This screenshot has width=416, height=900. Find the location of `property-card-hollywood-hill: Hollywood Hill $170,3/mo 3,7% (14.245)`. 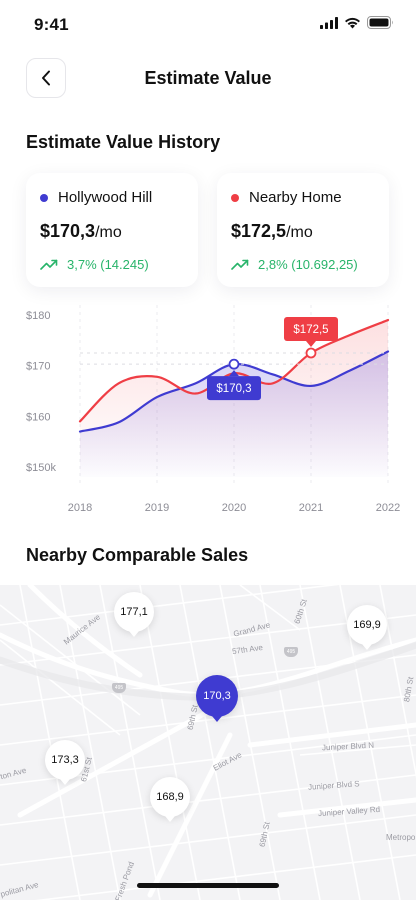

property-card-hollywood-hill: Hollywood Hill $170,3/mo 3,7% (14.245) is located at coordinates (112, 230).